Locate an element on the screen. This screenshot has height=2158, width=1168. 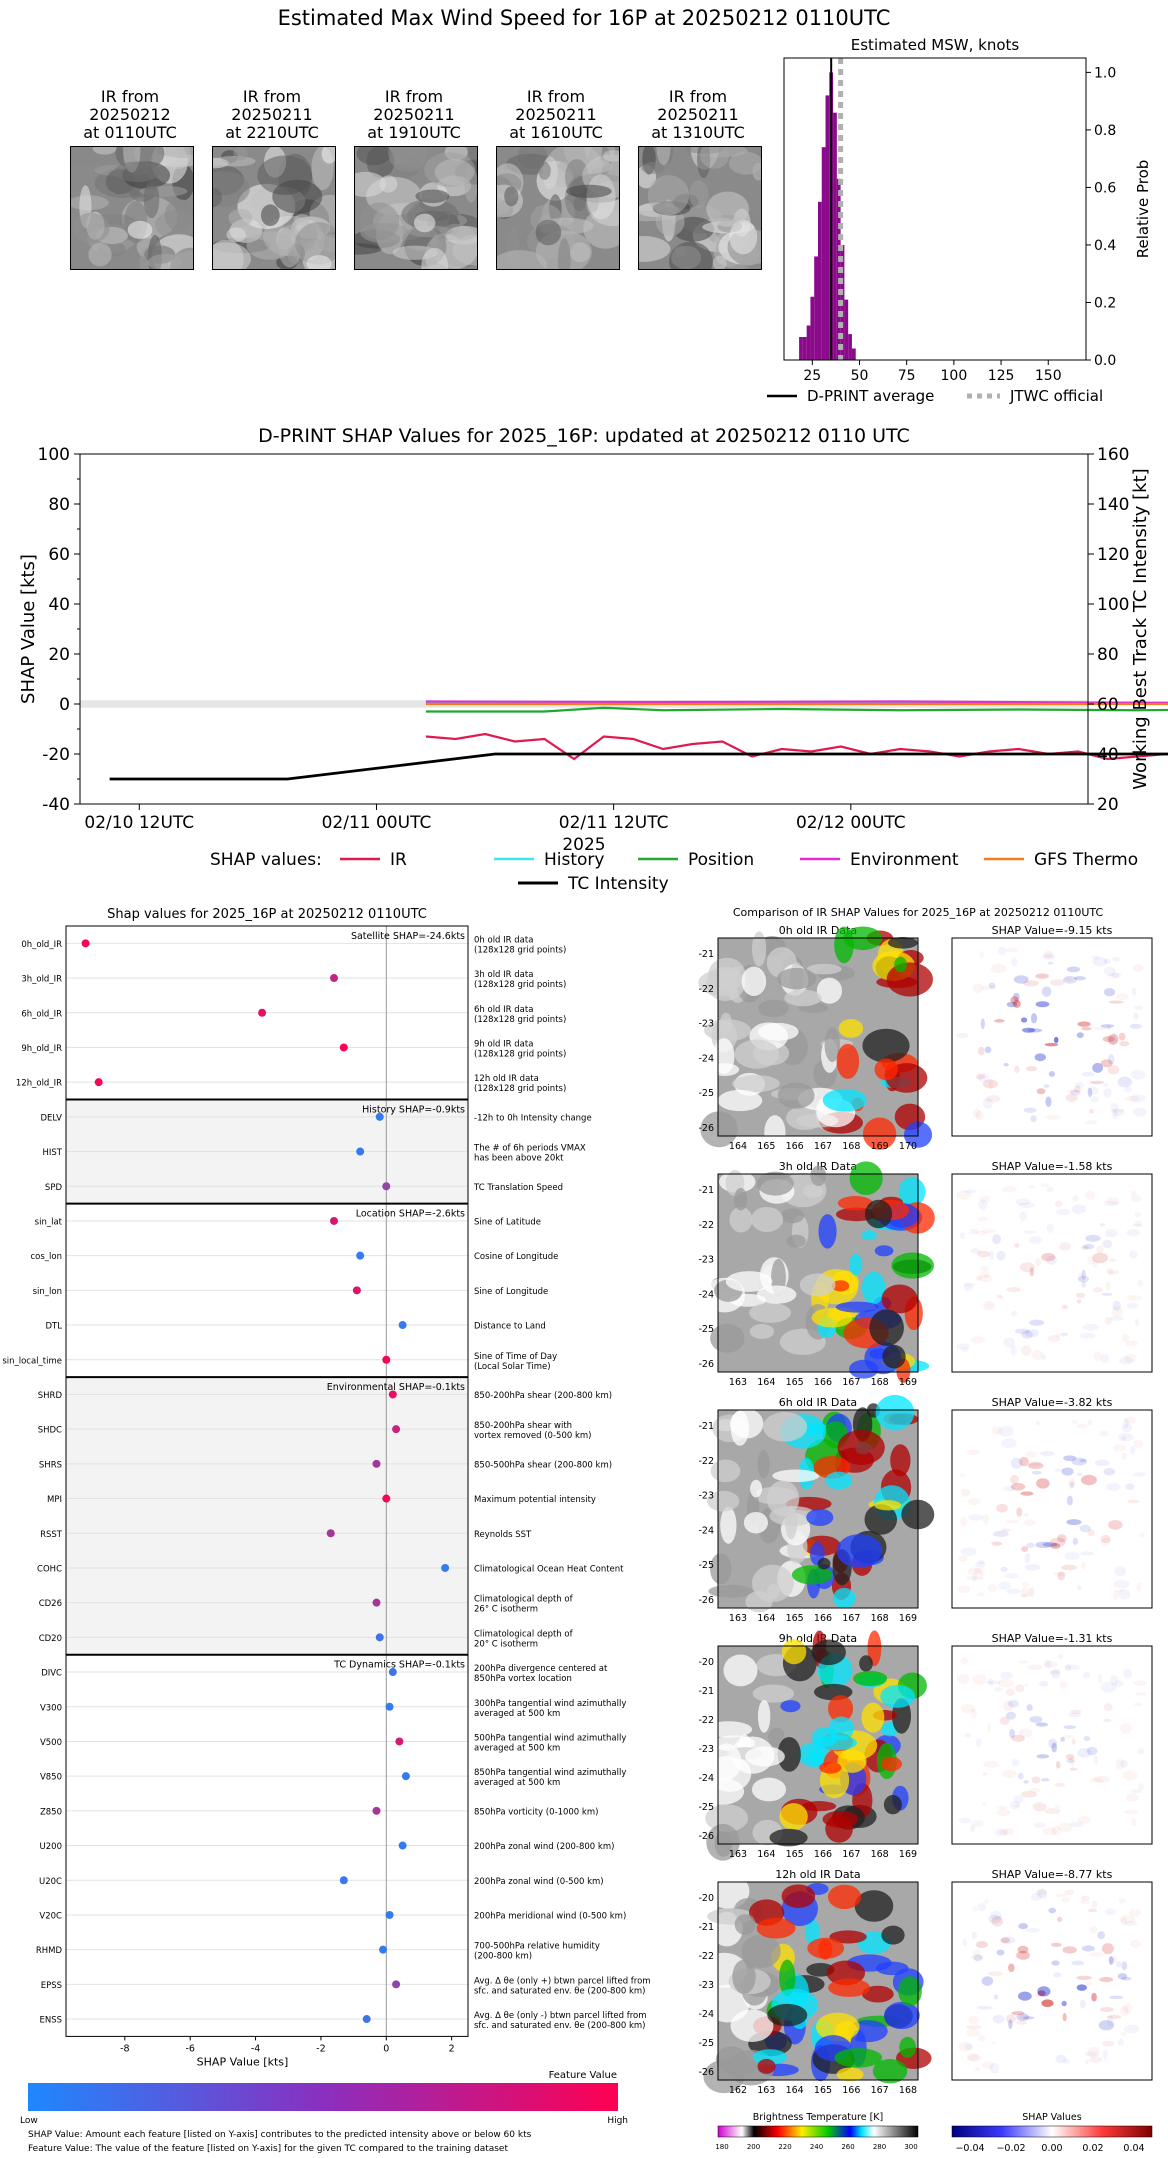
ir-y-tick-label: -20 is located at coordinates (706, 1898).